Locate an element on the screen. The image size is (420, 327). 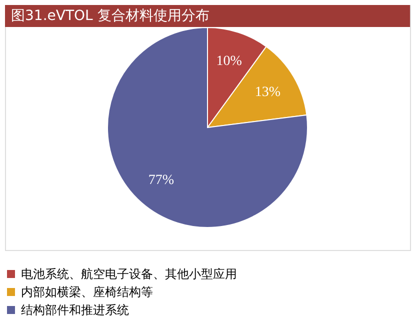
data-label: 77% is located at coordinates (161, 180).